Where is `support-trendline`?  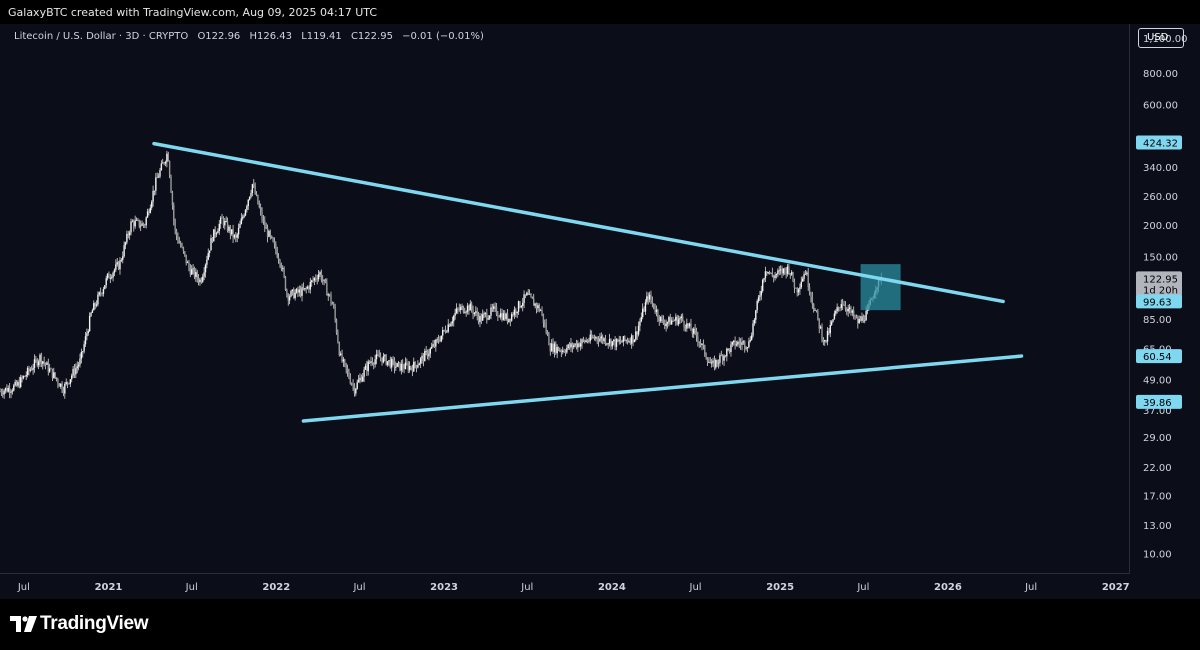 support-trendline is located at coordinates (662, 388).